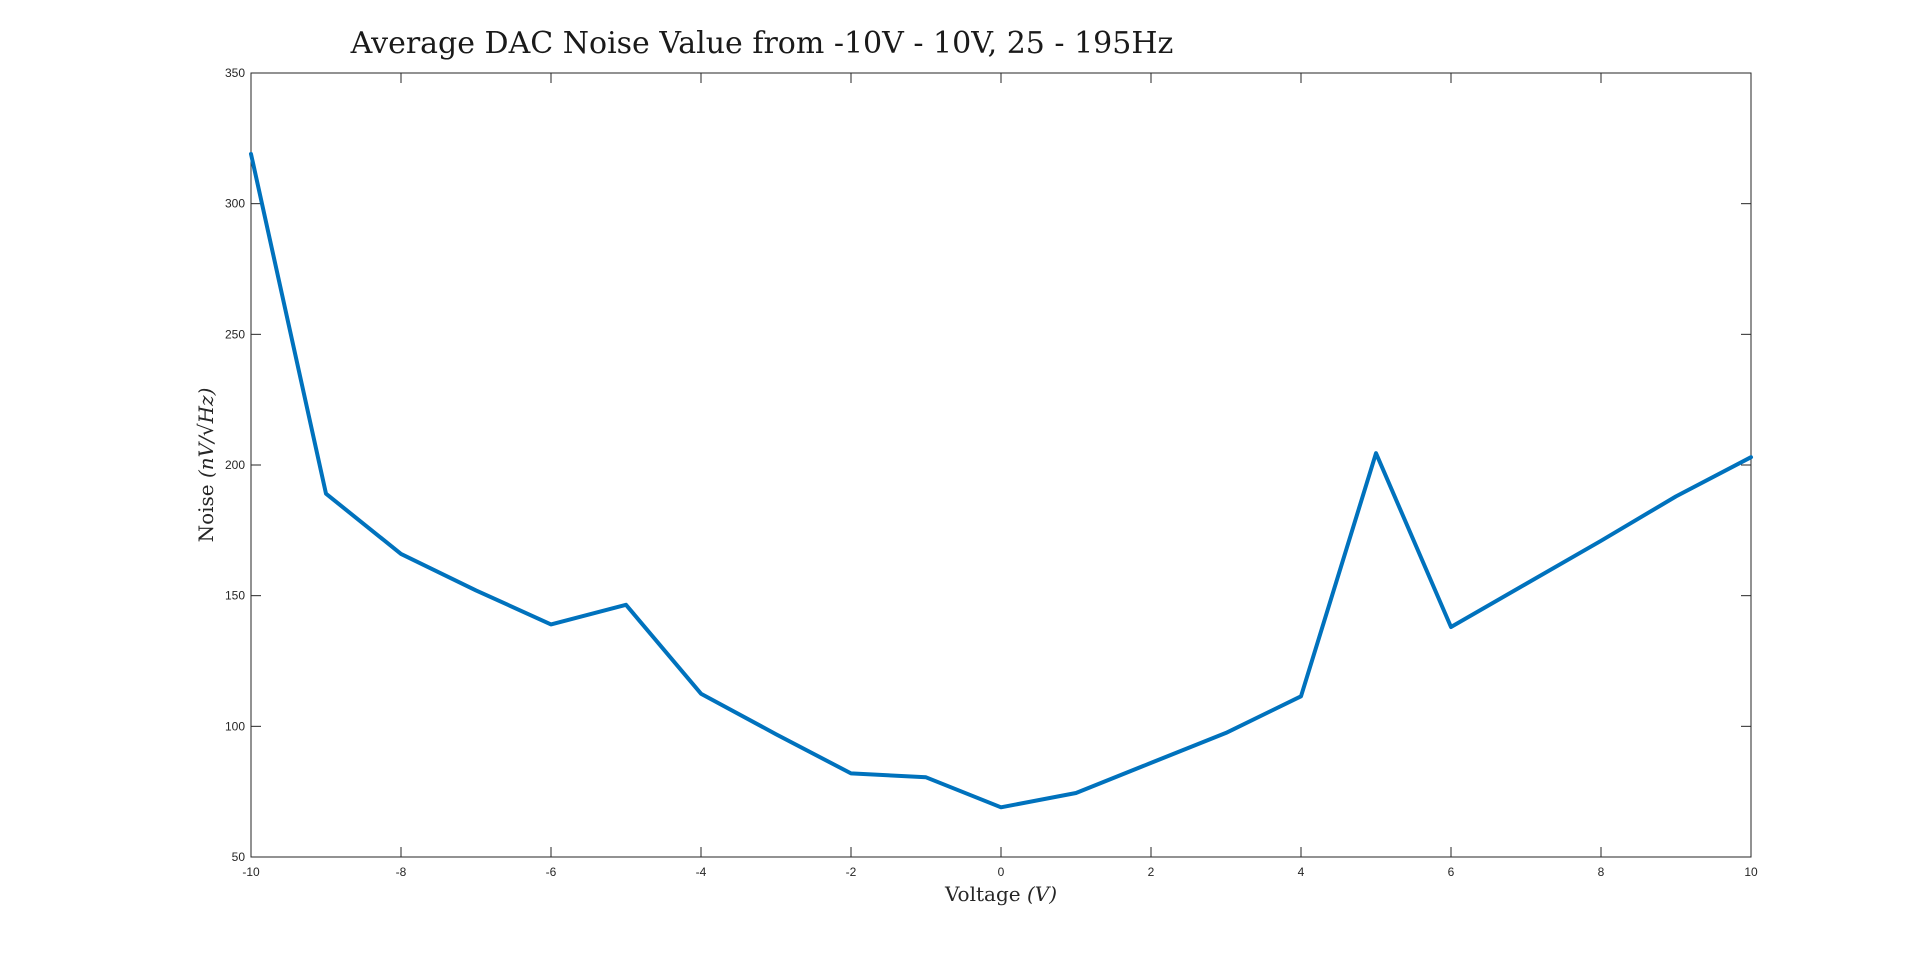 The height and width of the screenshot is (955, 1920). I want to click on x-tick-label: -2, so click(851, 872).